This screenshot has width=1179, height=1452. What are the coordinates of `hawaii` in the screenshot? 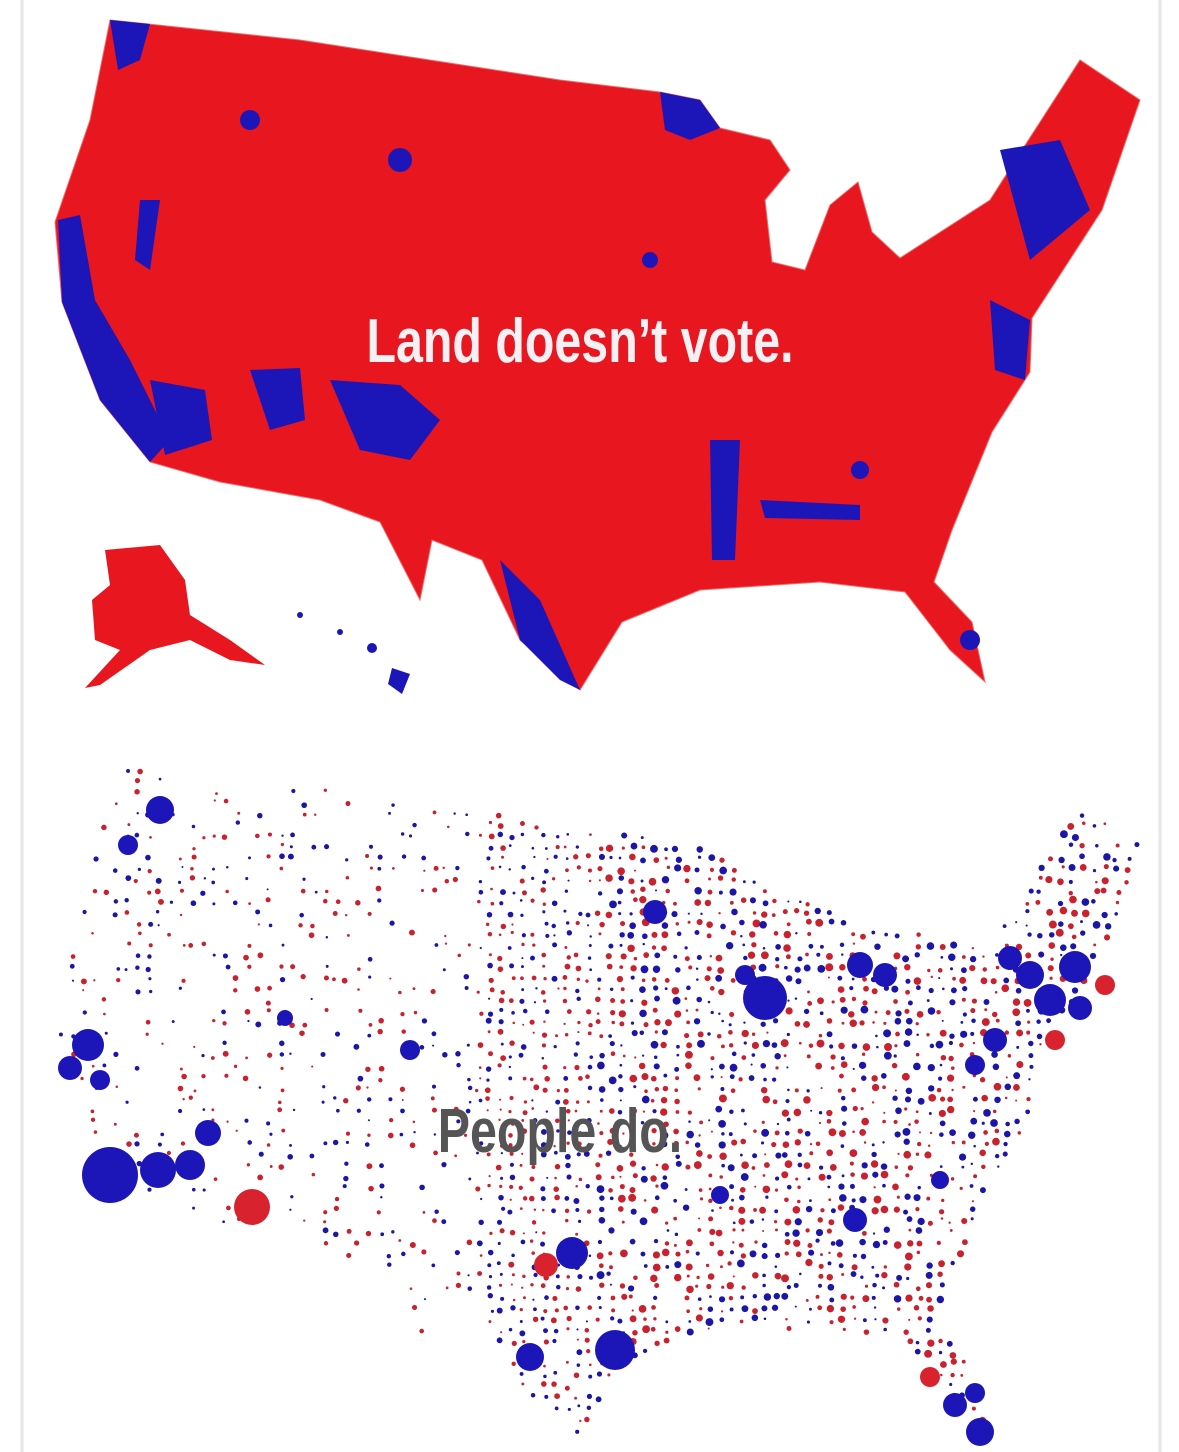 It's located at (353, 653).